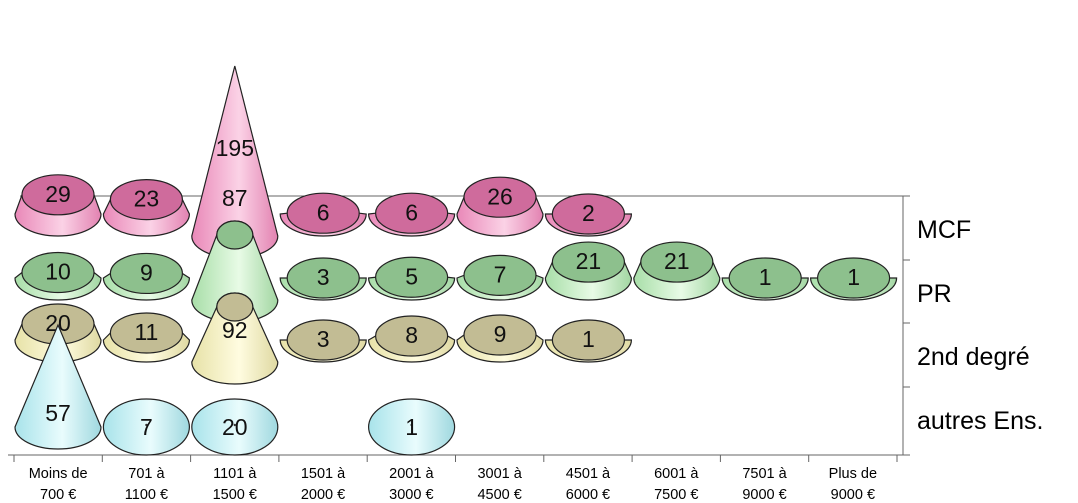 Image resolution: width=1078 pixels, height=503 pixels. I want to click on x-tick-label: 4500 €, so click(499, 495).